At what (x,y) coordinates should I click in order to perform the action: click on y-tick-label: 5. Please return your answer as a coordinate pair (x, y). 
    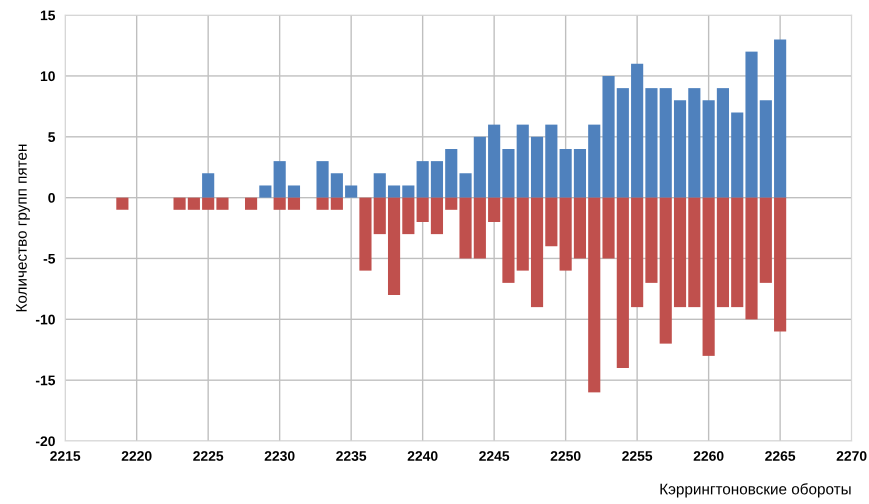
    Looking at the image, I should click on (52, 137).